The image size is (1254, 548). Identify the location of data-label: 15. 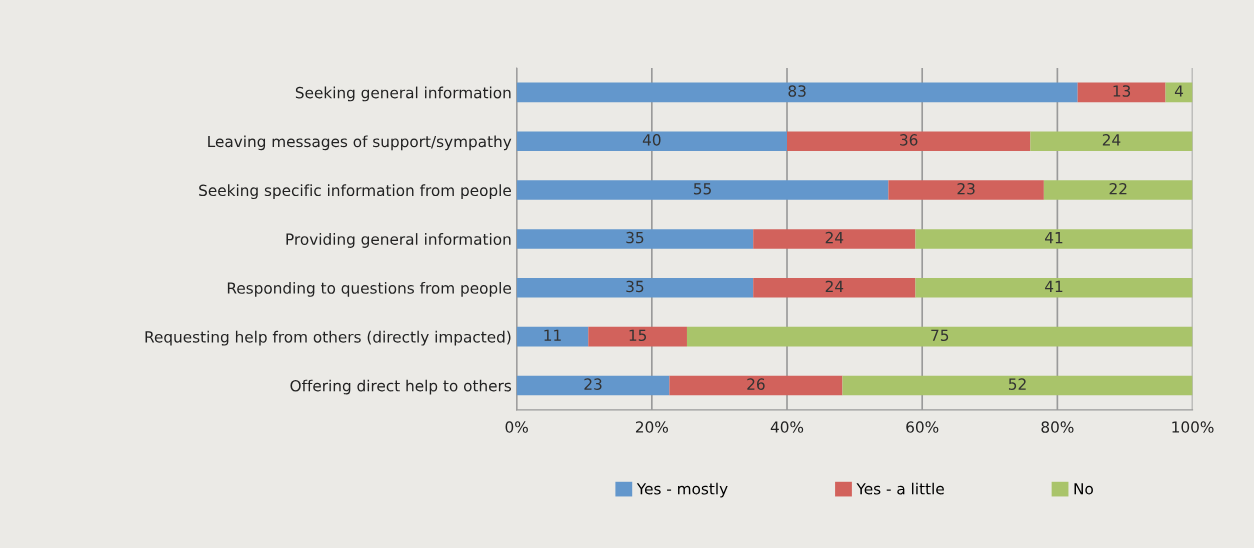
(638, 335).